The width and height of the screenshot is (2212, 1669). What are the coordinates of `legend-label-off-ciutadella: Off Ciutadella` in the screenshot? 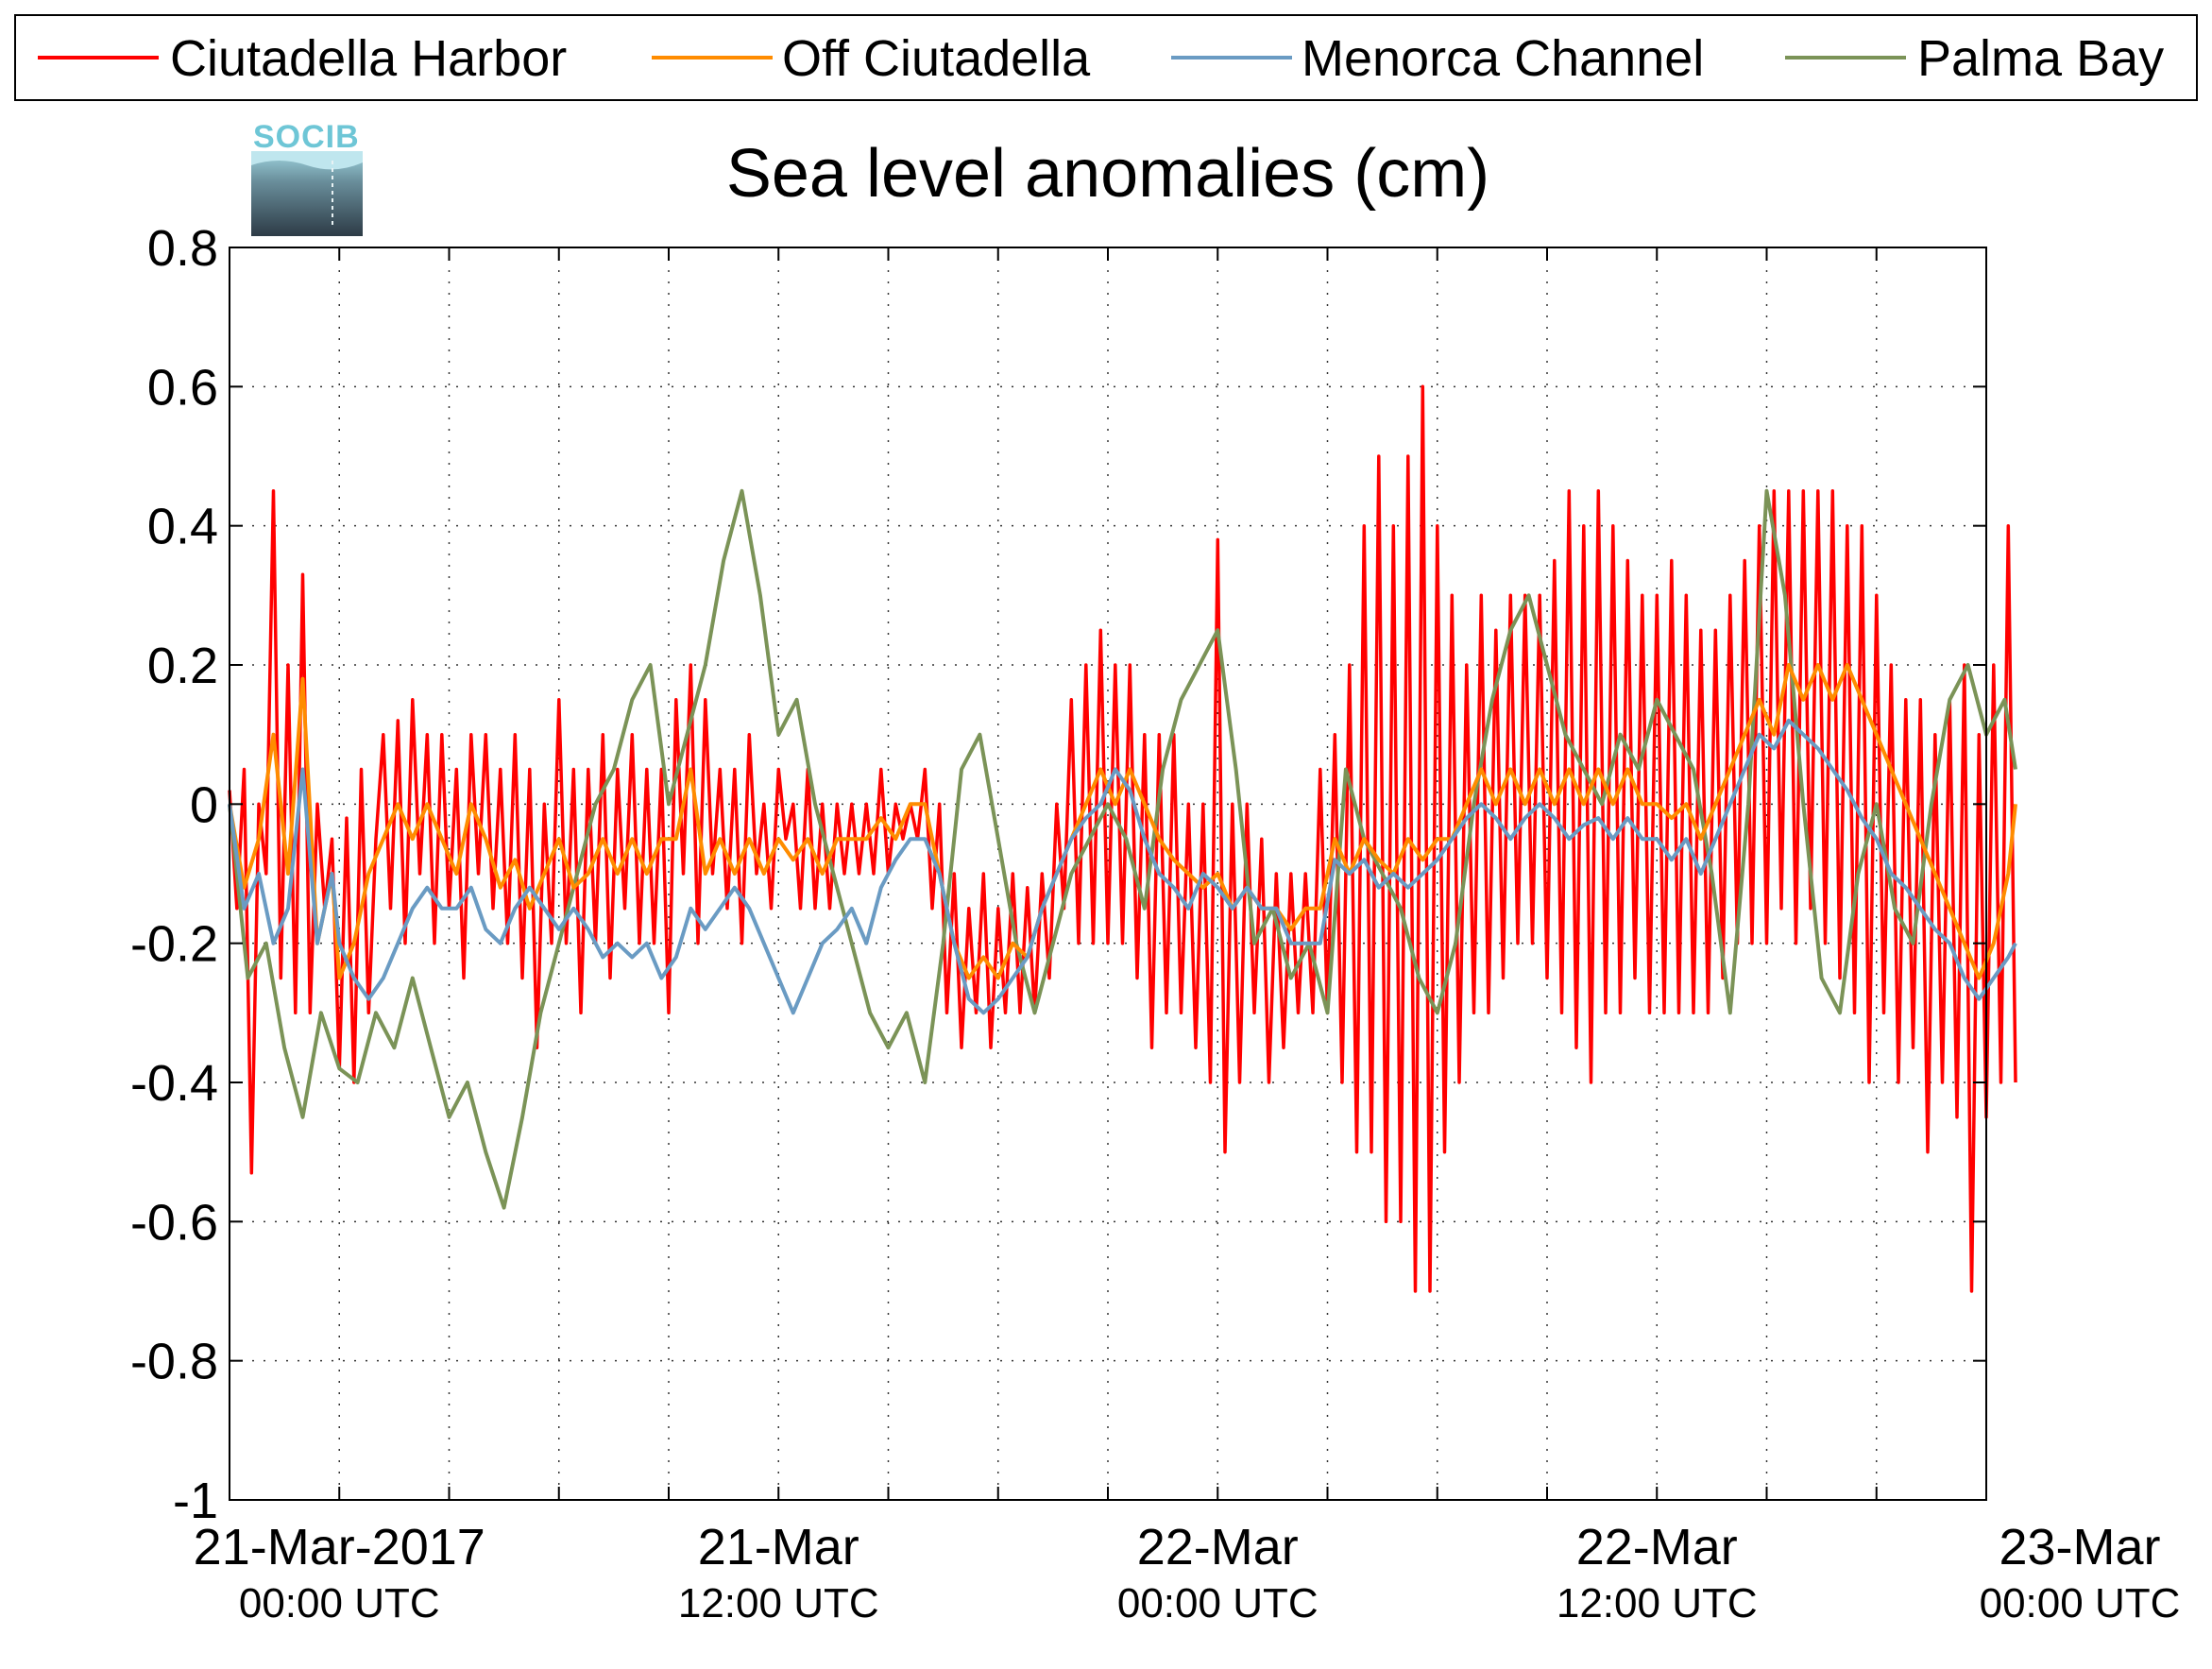 It's located at (936, 59).